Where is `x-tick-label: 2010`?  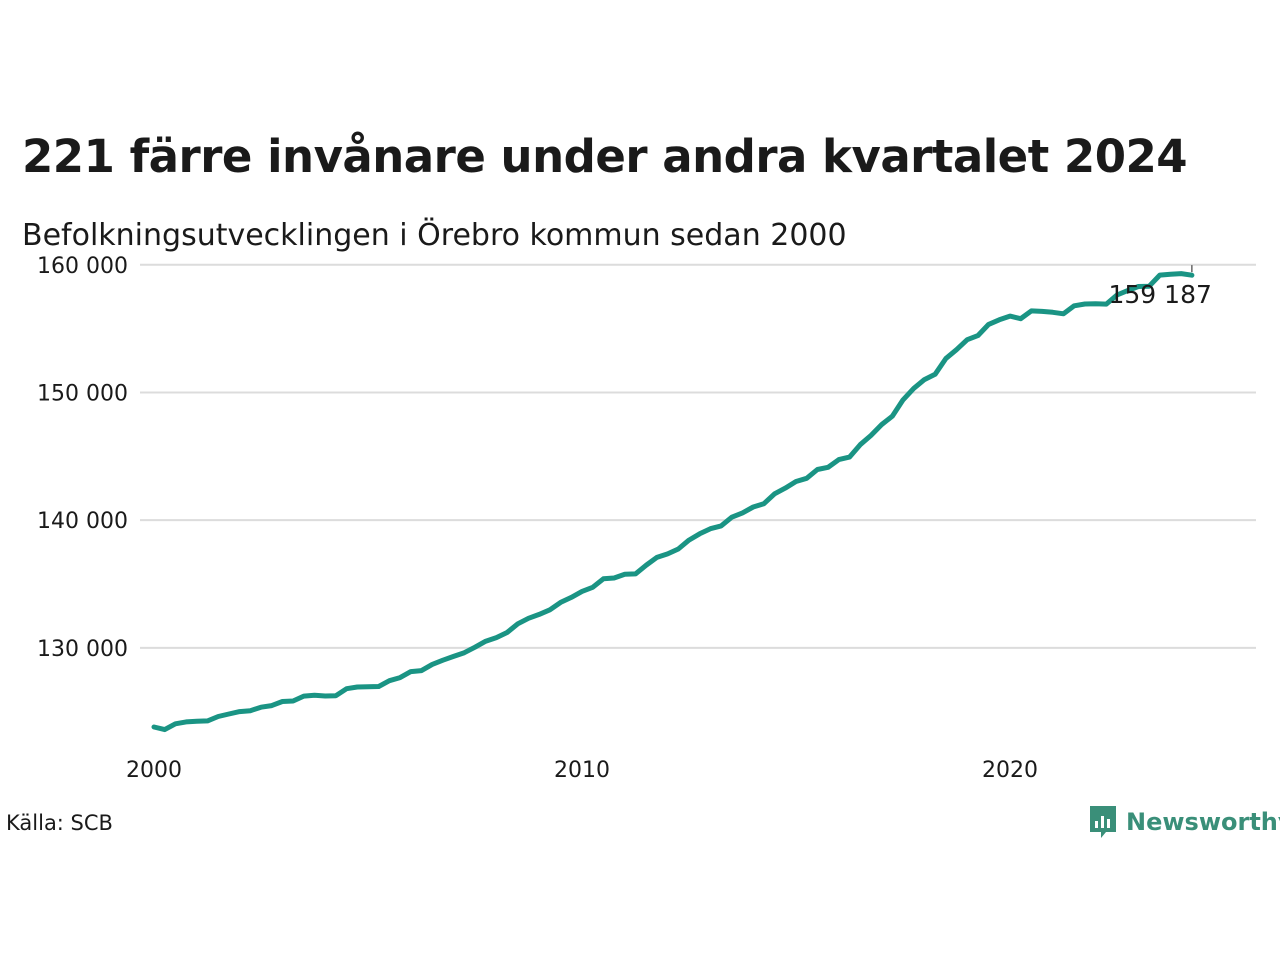 x-tick-label: 2010 is located at coordinates (582, 770).